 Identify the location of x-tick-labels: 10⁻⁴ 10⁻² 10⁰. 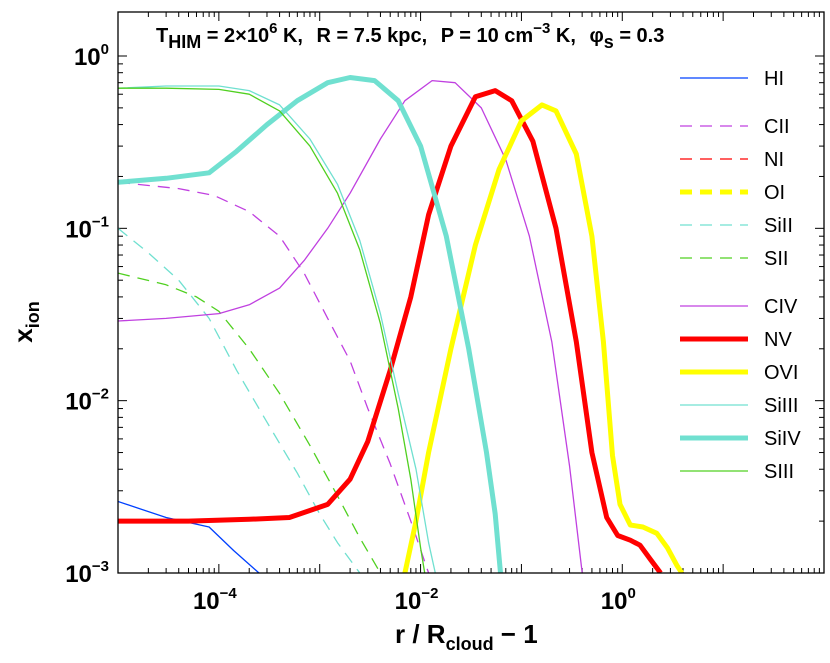
(414, 600).